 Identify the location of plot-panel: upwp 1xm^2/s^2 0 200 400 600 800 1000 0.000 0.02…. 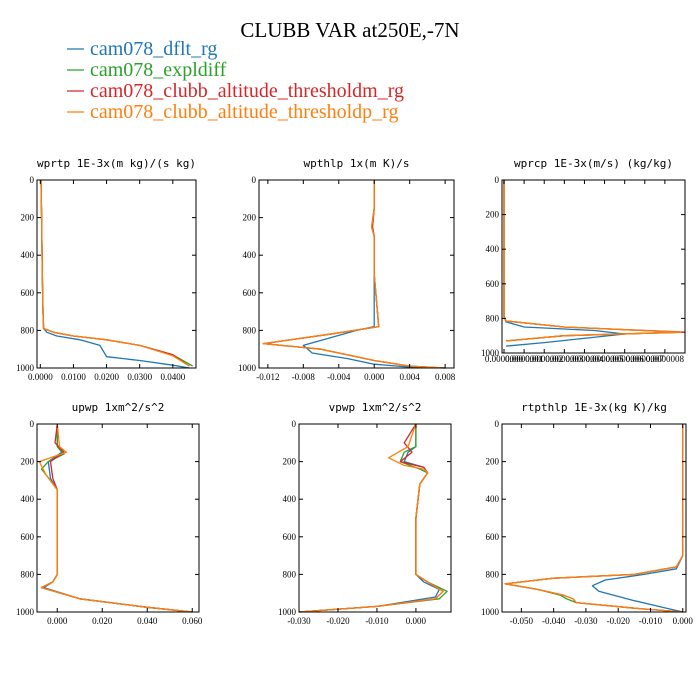
(109, 513).